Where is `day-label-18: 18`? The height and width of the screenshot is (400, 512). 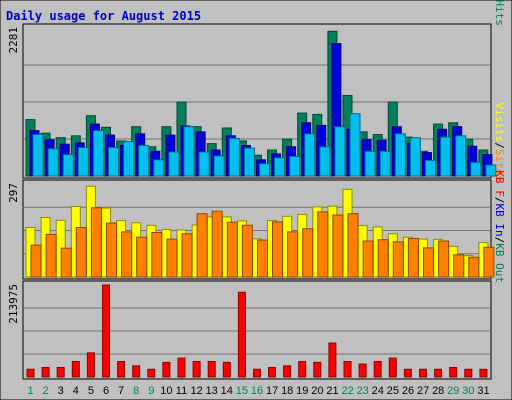 day-label-18: 18 is located at coordinates (287, 391).